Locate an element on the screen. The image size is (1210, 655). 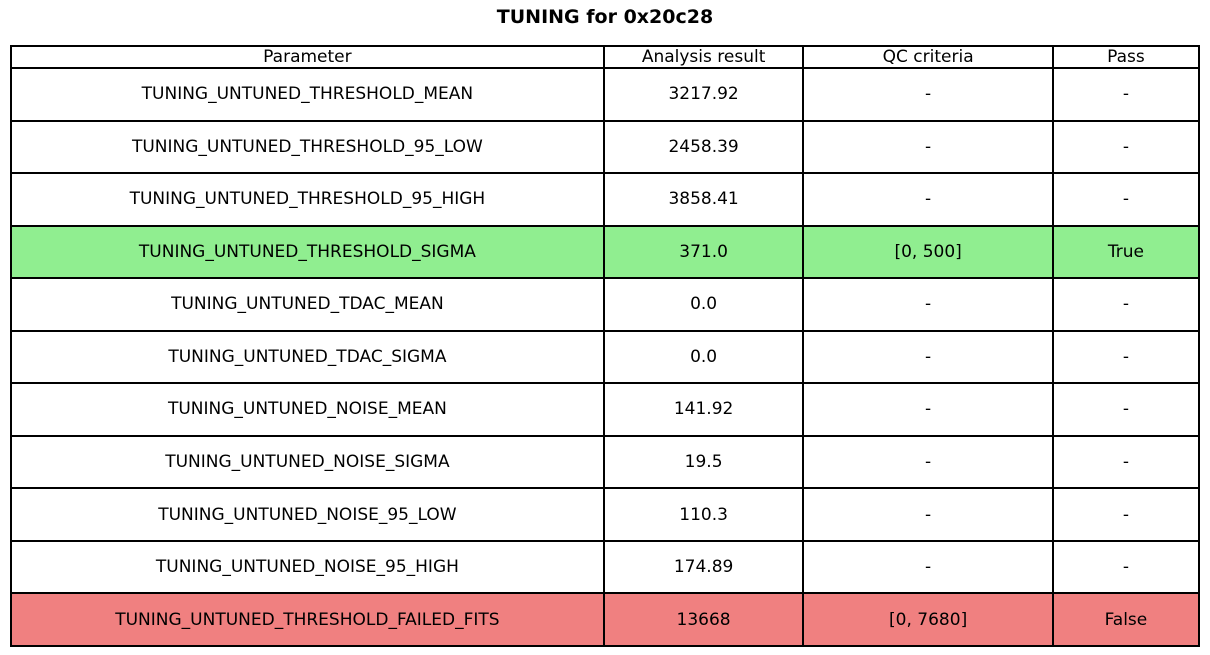
pass-cell: True is located at coordinates (1126, 252).